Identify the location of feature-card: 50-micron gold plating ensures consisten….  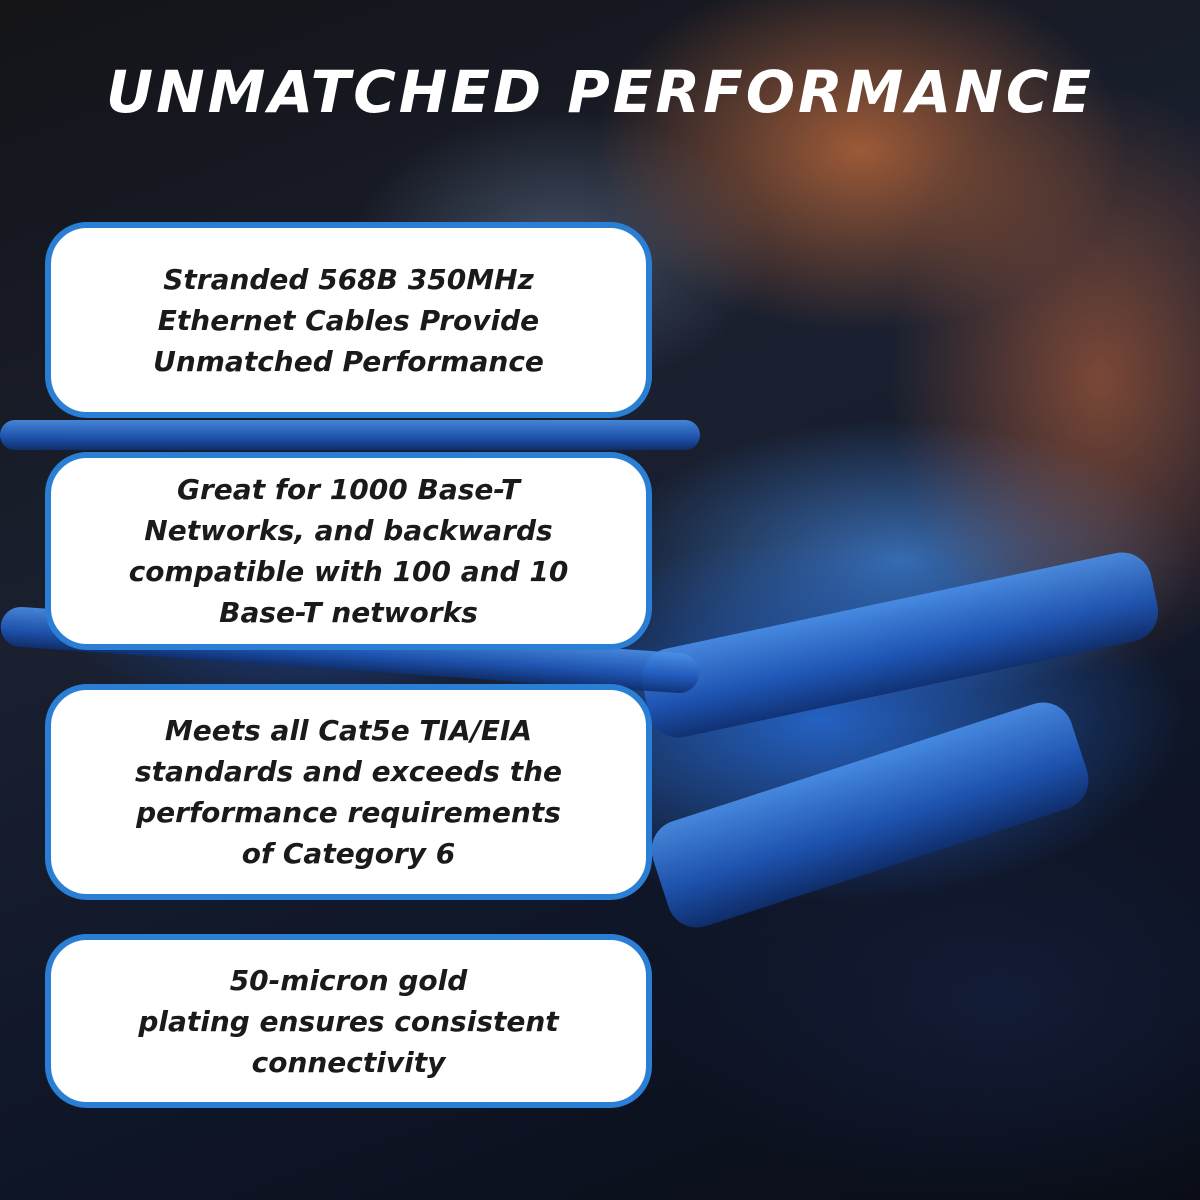
(348, 1021).